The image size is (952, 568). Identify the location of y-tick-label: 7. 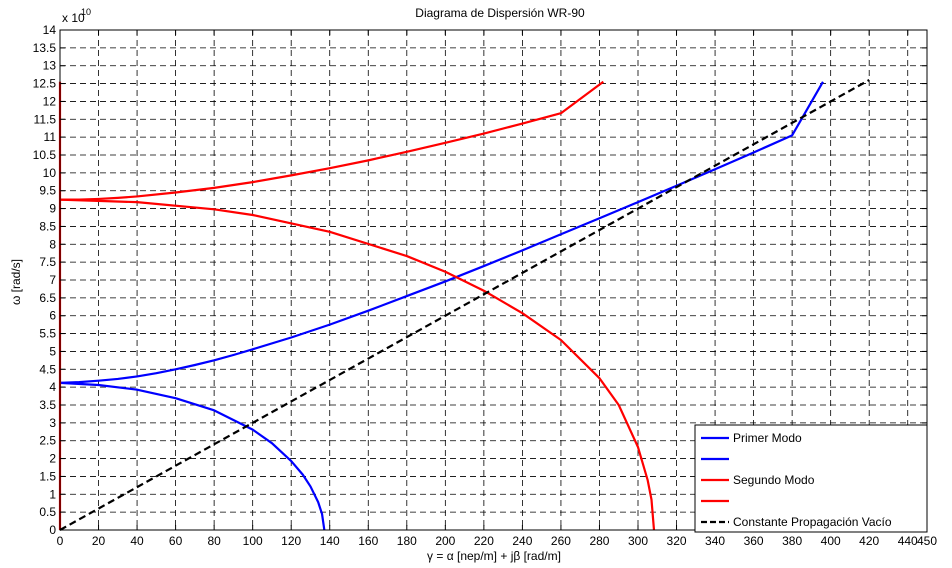
(52, 280).